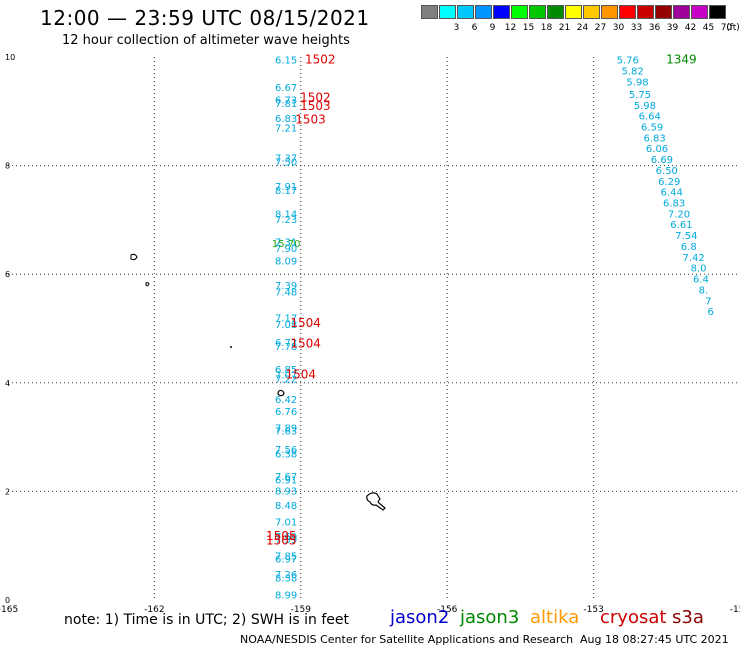 This screenshot has height=650, width=740. I want to click on wave-height-value: 7.89, so click(286, 428).